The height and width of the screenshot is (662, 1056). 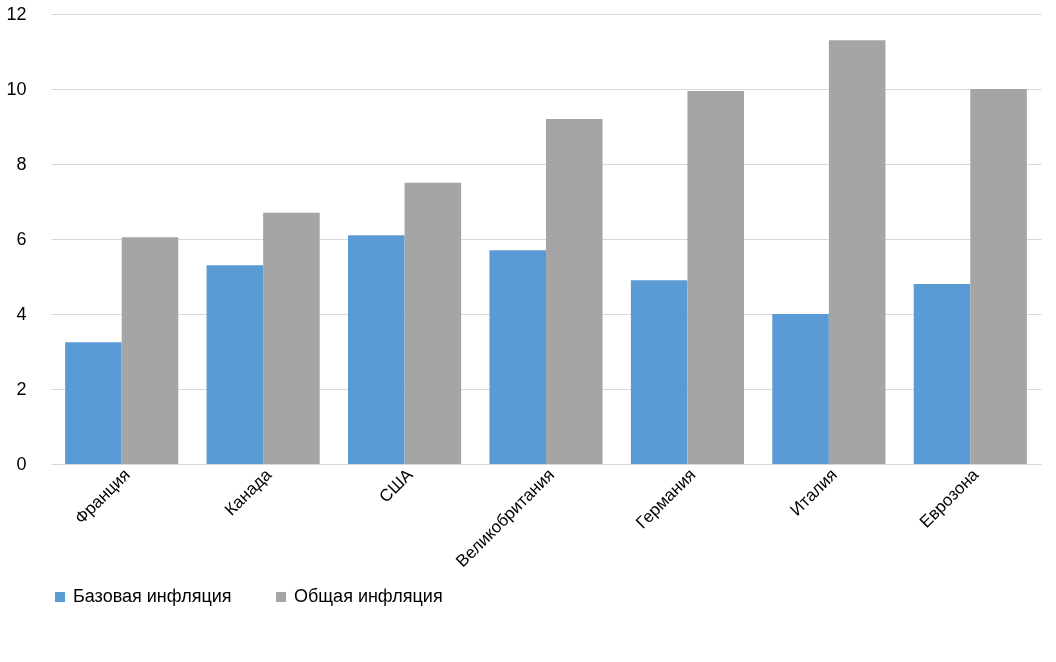 What do you see at coordinates (21, 463) in the screenshot?
I see `y-tick-label: 0` at bounding box center [21, 463].